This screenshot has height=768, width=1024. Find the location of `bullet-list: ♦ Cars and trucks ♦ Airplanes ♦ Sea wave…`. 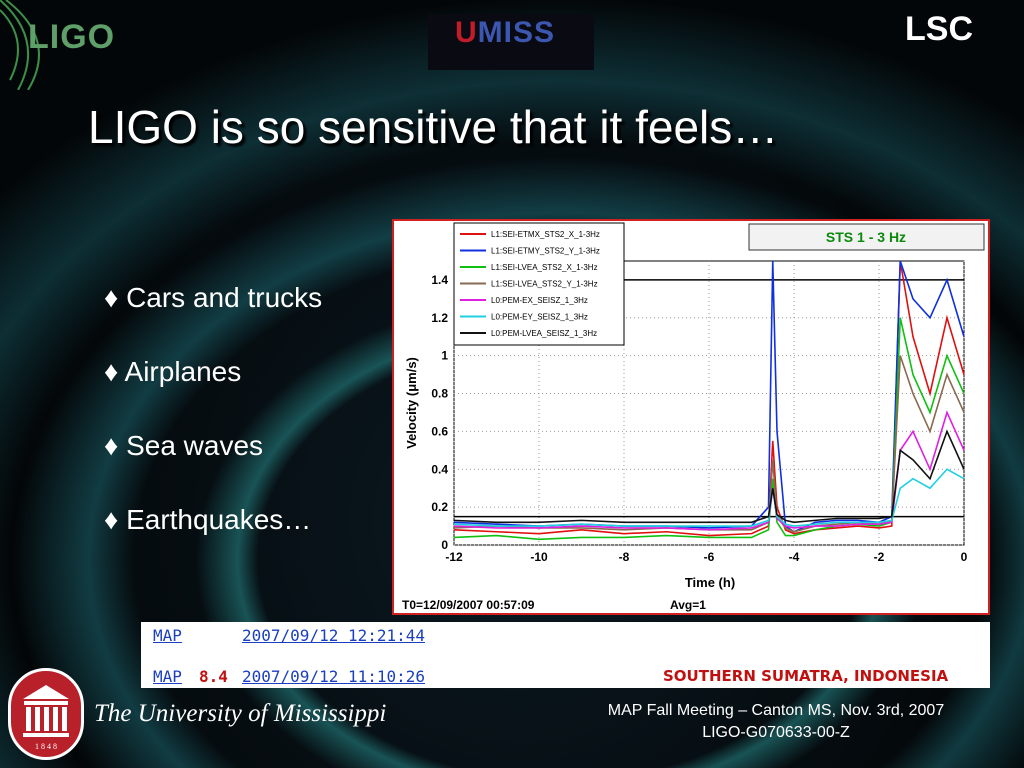

bullet-list: ♦ Cars and trucks ♦ Airplanes ♦ Sea wave… is located at coordinates (213, 430).